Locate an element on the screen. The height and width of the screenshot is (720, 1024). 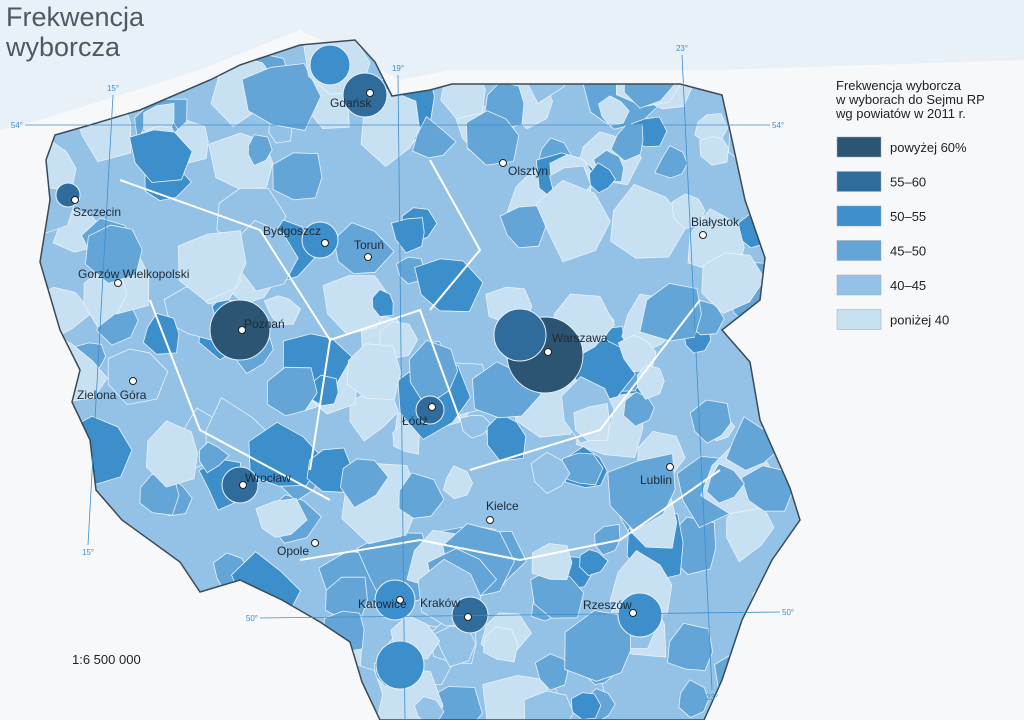
legend-label: 55–60 is located at coordinates (908, 182).